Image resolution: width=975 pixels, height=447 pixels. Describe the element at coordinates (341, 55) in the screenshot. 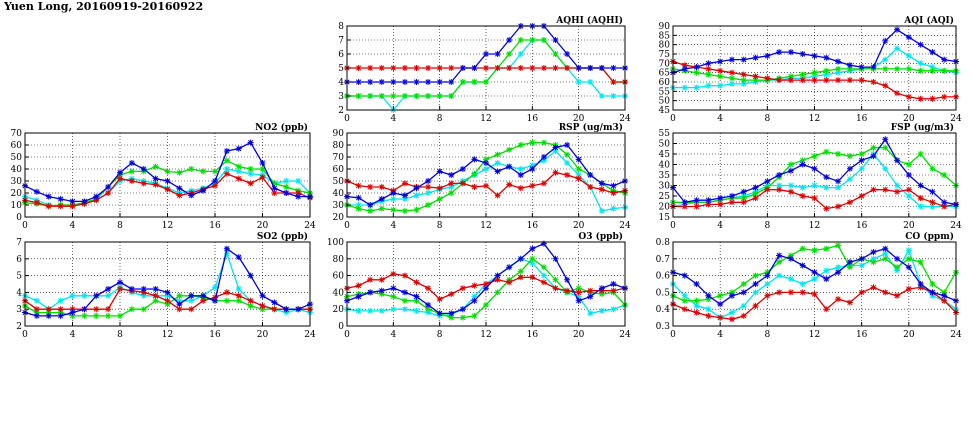

I see `y-tick-label: 6` at that location.